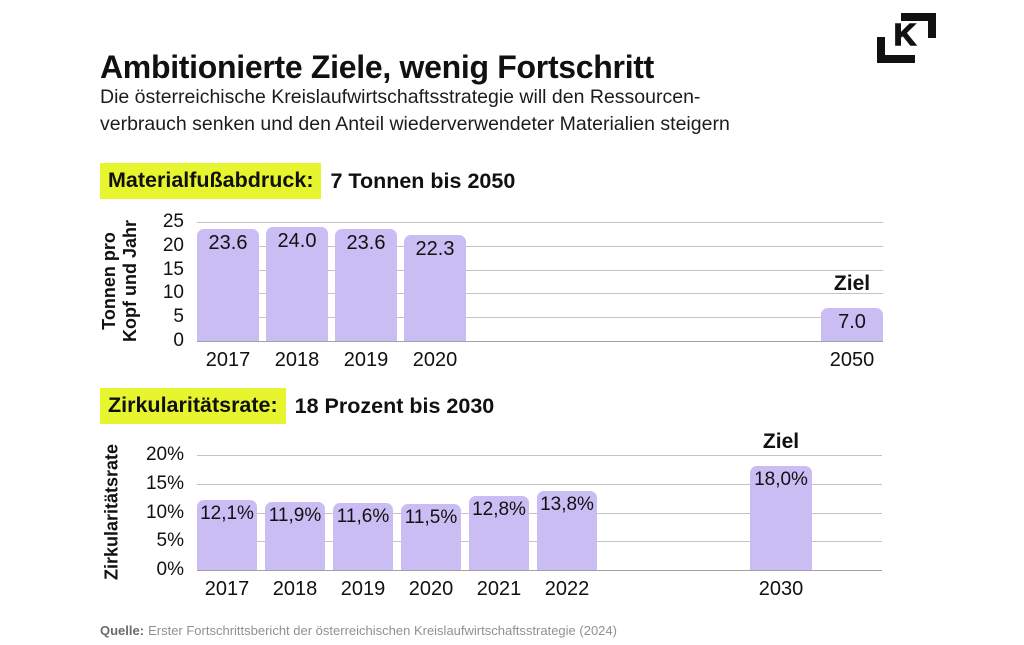  I want to click on y-tick-label: 5%, so click(170, 540).